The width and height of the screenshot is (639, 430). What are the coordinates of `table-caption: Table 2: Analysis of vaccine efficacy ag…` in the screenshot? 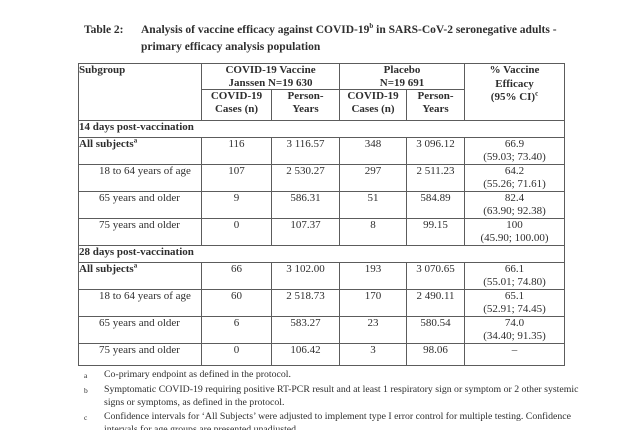 It's located at (331, 39).